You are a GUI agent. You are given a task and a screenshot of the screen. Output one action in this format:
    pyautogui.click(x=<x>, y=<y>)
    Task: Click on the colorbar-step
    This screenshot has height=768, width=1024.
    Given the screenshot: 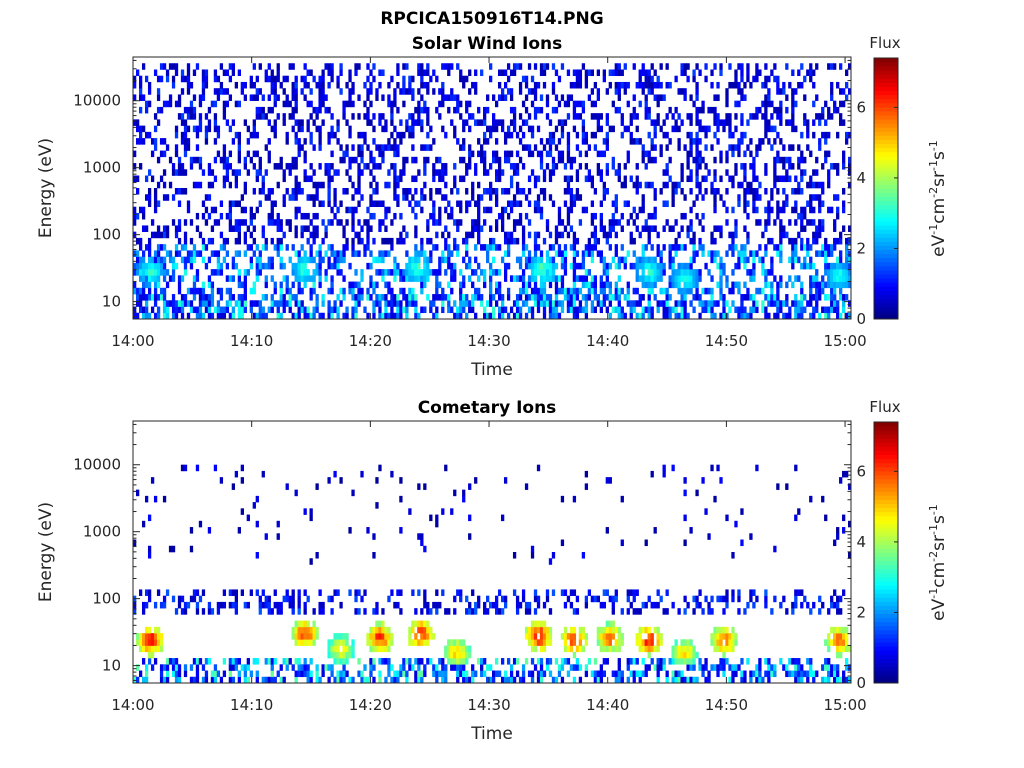 What is the action you would take?
    pyautogui.click(x=886, y=182)
    